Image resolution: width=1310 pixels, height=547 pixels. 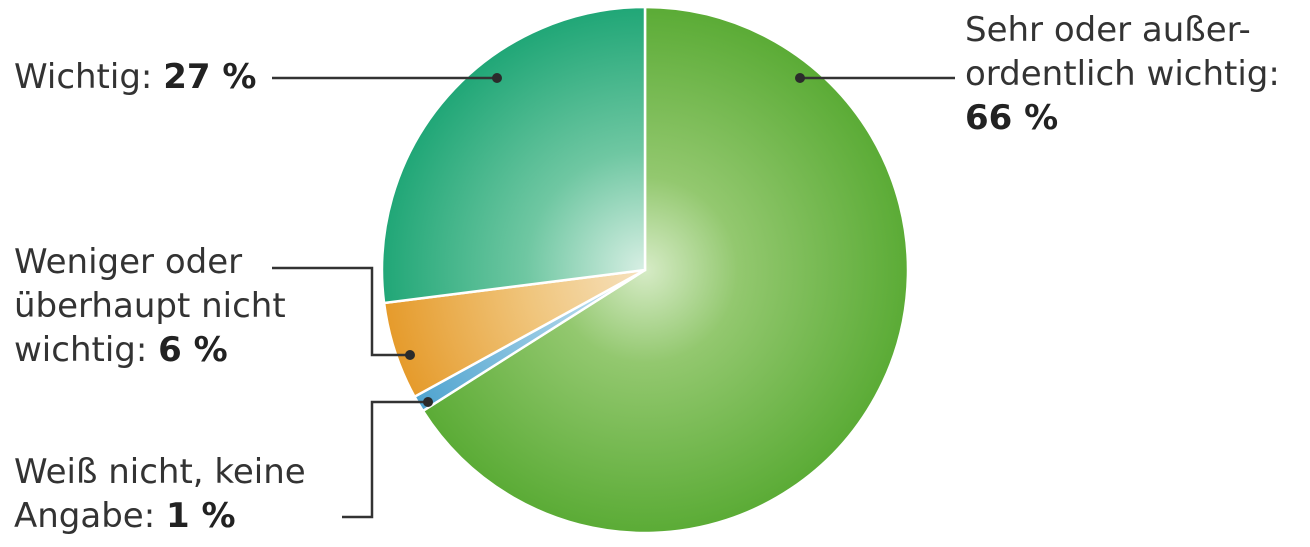 I want to click on label-wichtig: Wichtig: 27 %, so click(x=135, y=77).